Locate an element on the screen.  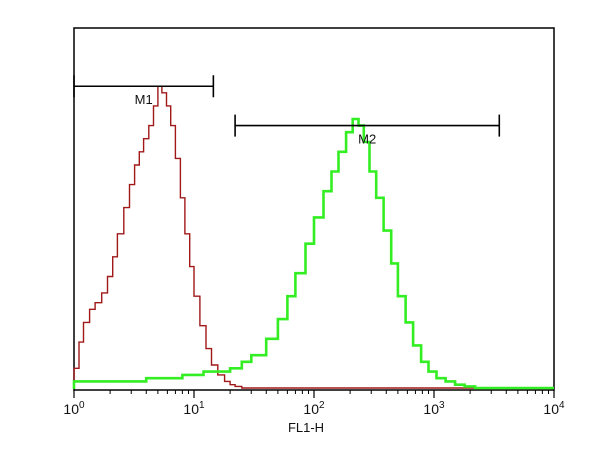
x-tick-label: 10² is located at coordinates (314, 408).